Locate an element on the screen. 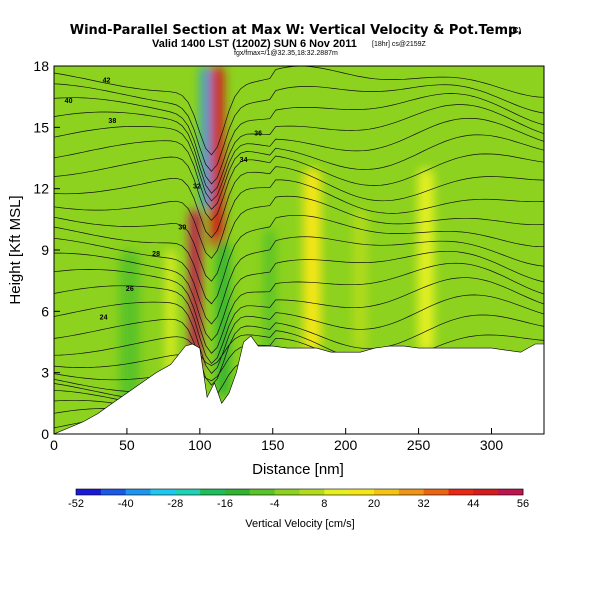 The height and width of the screenshot is (600, 600). y-tick-label: 18 is located at coordinates (41, 66).